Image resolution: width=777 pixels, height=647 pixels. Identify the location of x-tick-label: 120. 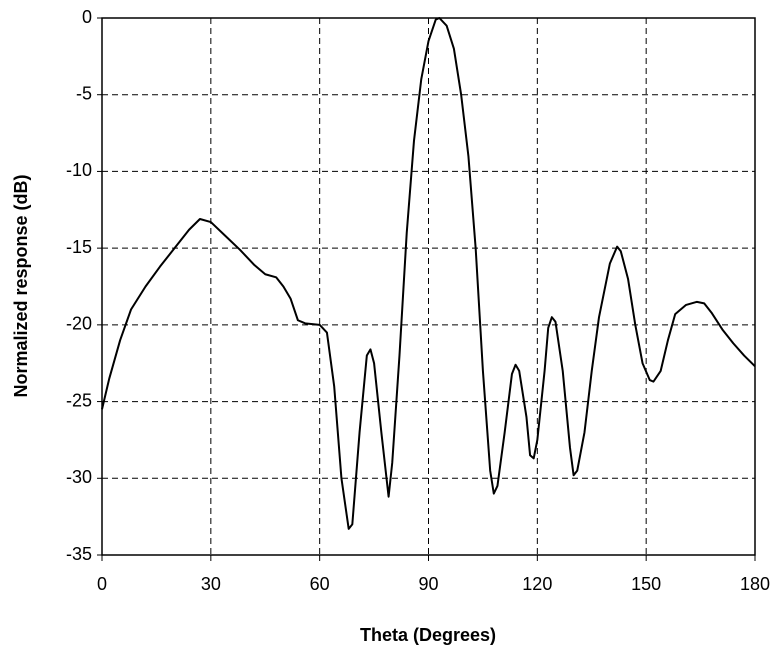
(537, 584).